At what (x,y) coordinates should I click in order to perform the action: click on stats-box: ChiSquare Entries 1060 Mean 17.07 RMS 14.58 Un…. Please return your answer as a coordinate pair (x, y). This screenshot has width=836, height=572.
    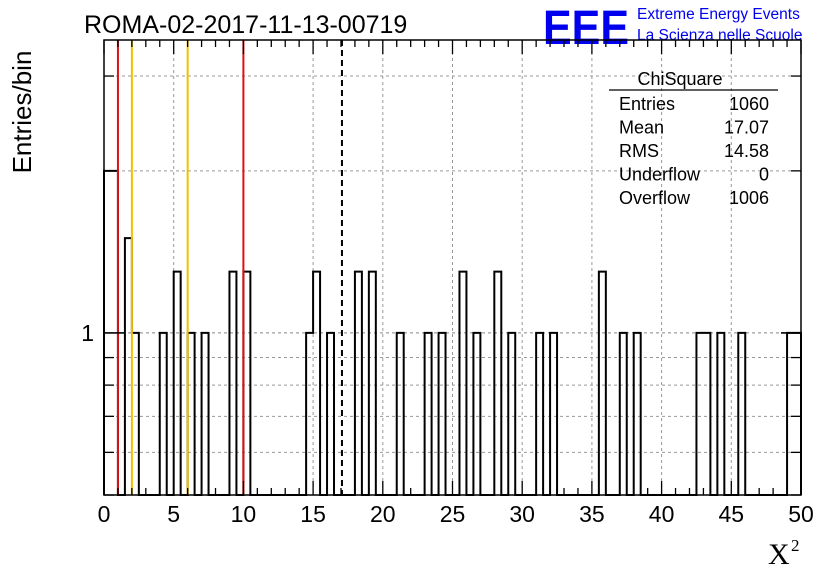
    Looking at the image, I should click on (693, 138).